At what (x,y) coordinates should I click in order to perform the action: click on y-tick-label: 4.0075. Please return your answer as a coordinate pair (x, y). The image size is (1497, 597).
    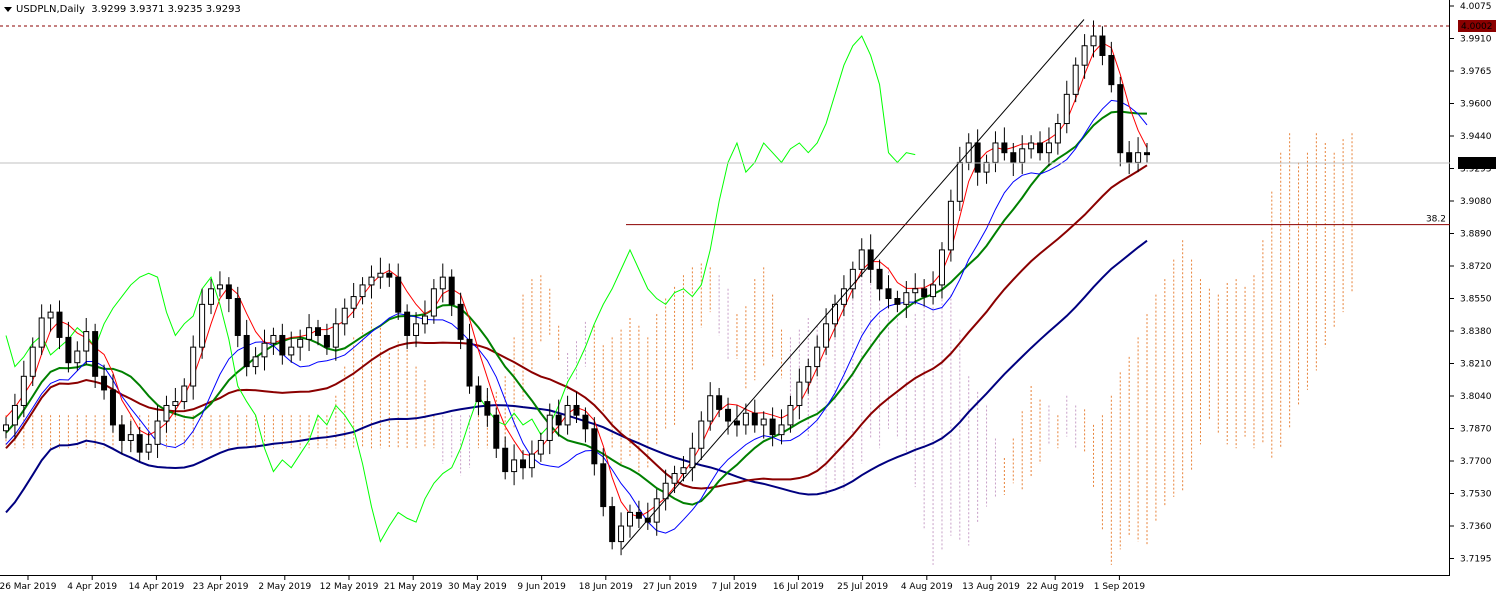
    Looking at the image, I should click on (1476, 7).